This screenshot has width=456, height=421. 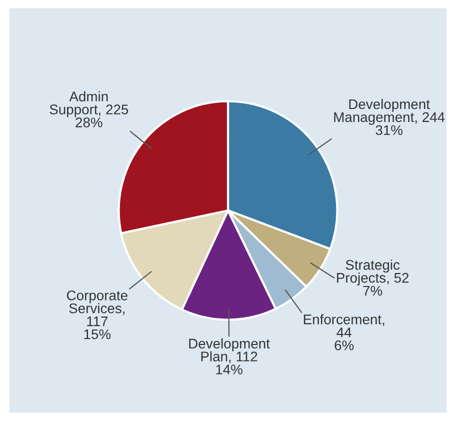 What do you see at coordinates (389, 117) in the screenshot?
I see `slice-label: Development Management, 244 31%` at bounding box center [389, 117].